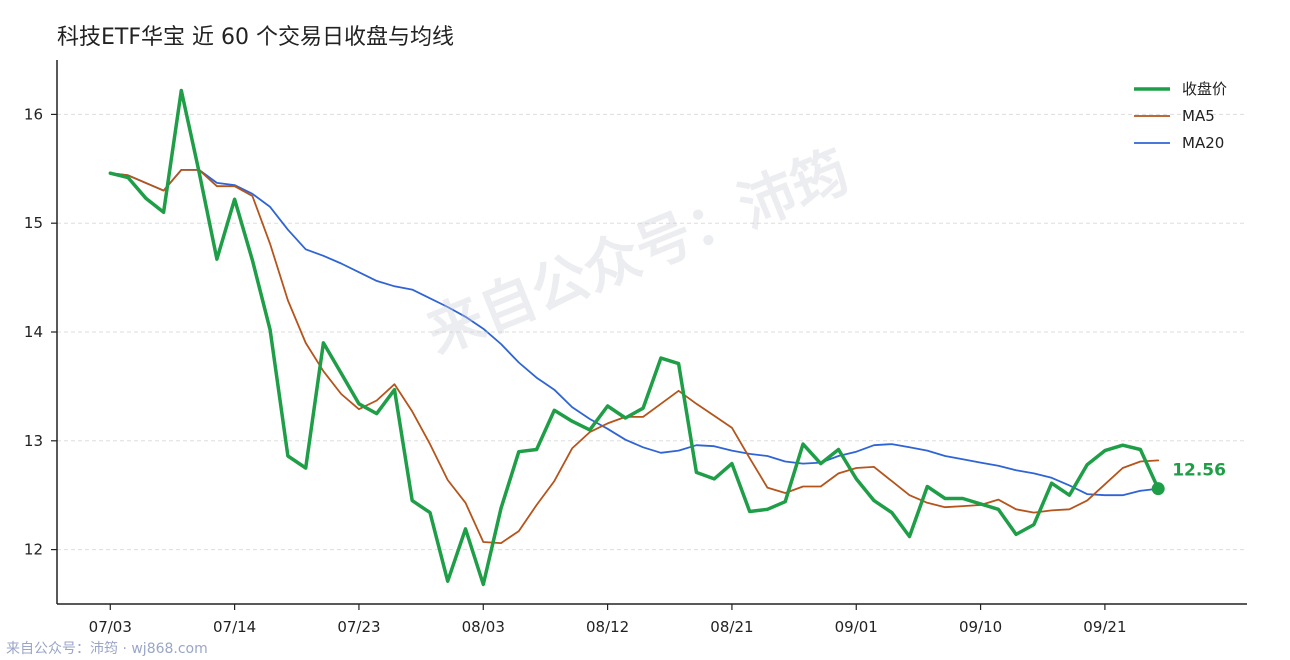 Image resolution: width=1290 pixels, height=660 pixels. What do you see at coordinates (33, 550) in the screenshot?
I see `y-tick-label: 12` at bounding box center [33, 550].